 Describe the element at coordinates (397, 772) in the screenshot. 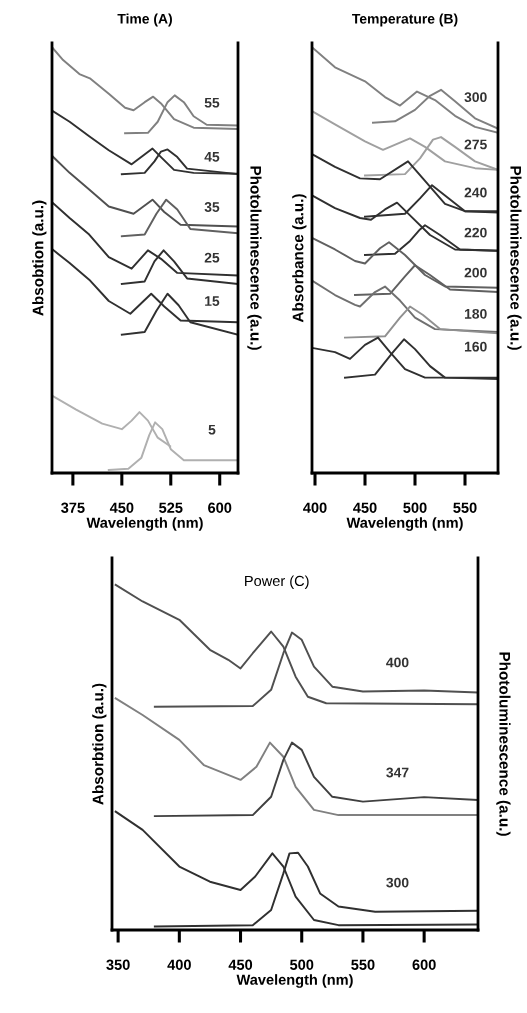

I see `annotation: 347` at that location.